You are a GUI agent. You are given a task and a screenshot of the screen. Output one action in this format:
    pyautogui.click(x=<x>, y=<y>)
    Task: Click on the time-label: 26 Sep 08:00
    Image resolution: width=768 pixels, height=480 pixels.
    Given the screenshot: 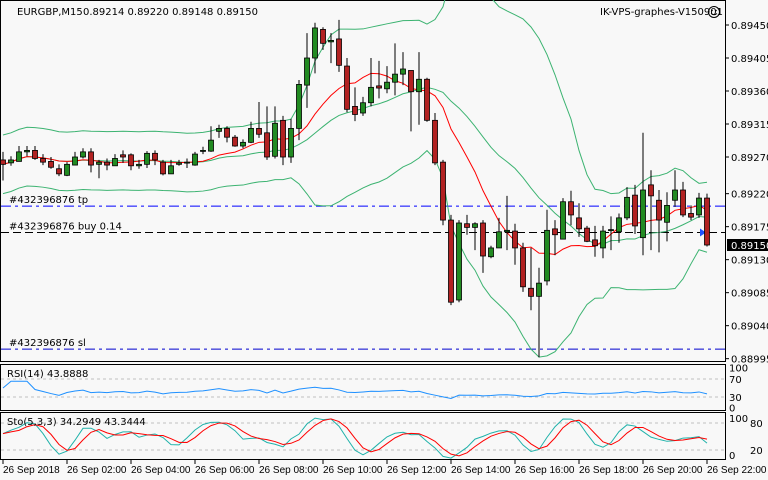 What is the action you would take?
    pyautogui.click(x=289, y=470)
    